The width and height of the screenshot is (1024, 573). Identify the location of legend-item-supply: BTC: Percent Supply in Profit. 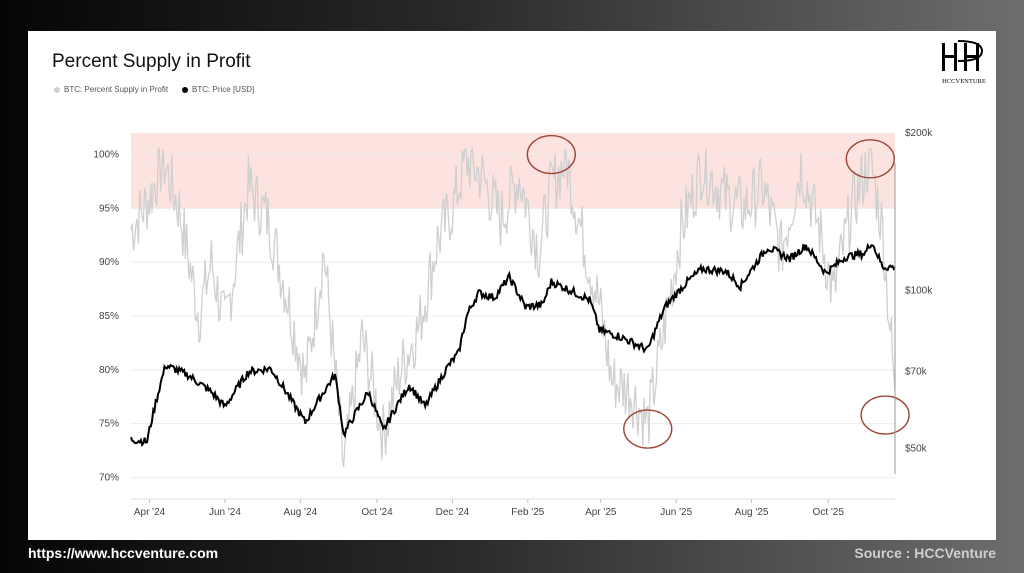
(111, 89).